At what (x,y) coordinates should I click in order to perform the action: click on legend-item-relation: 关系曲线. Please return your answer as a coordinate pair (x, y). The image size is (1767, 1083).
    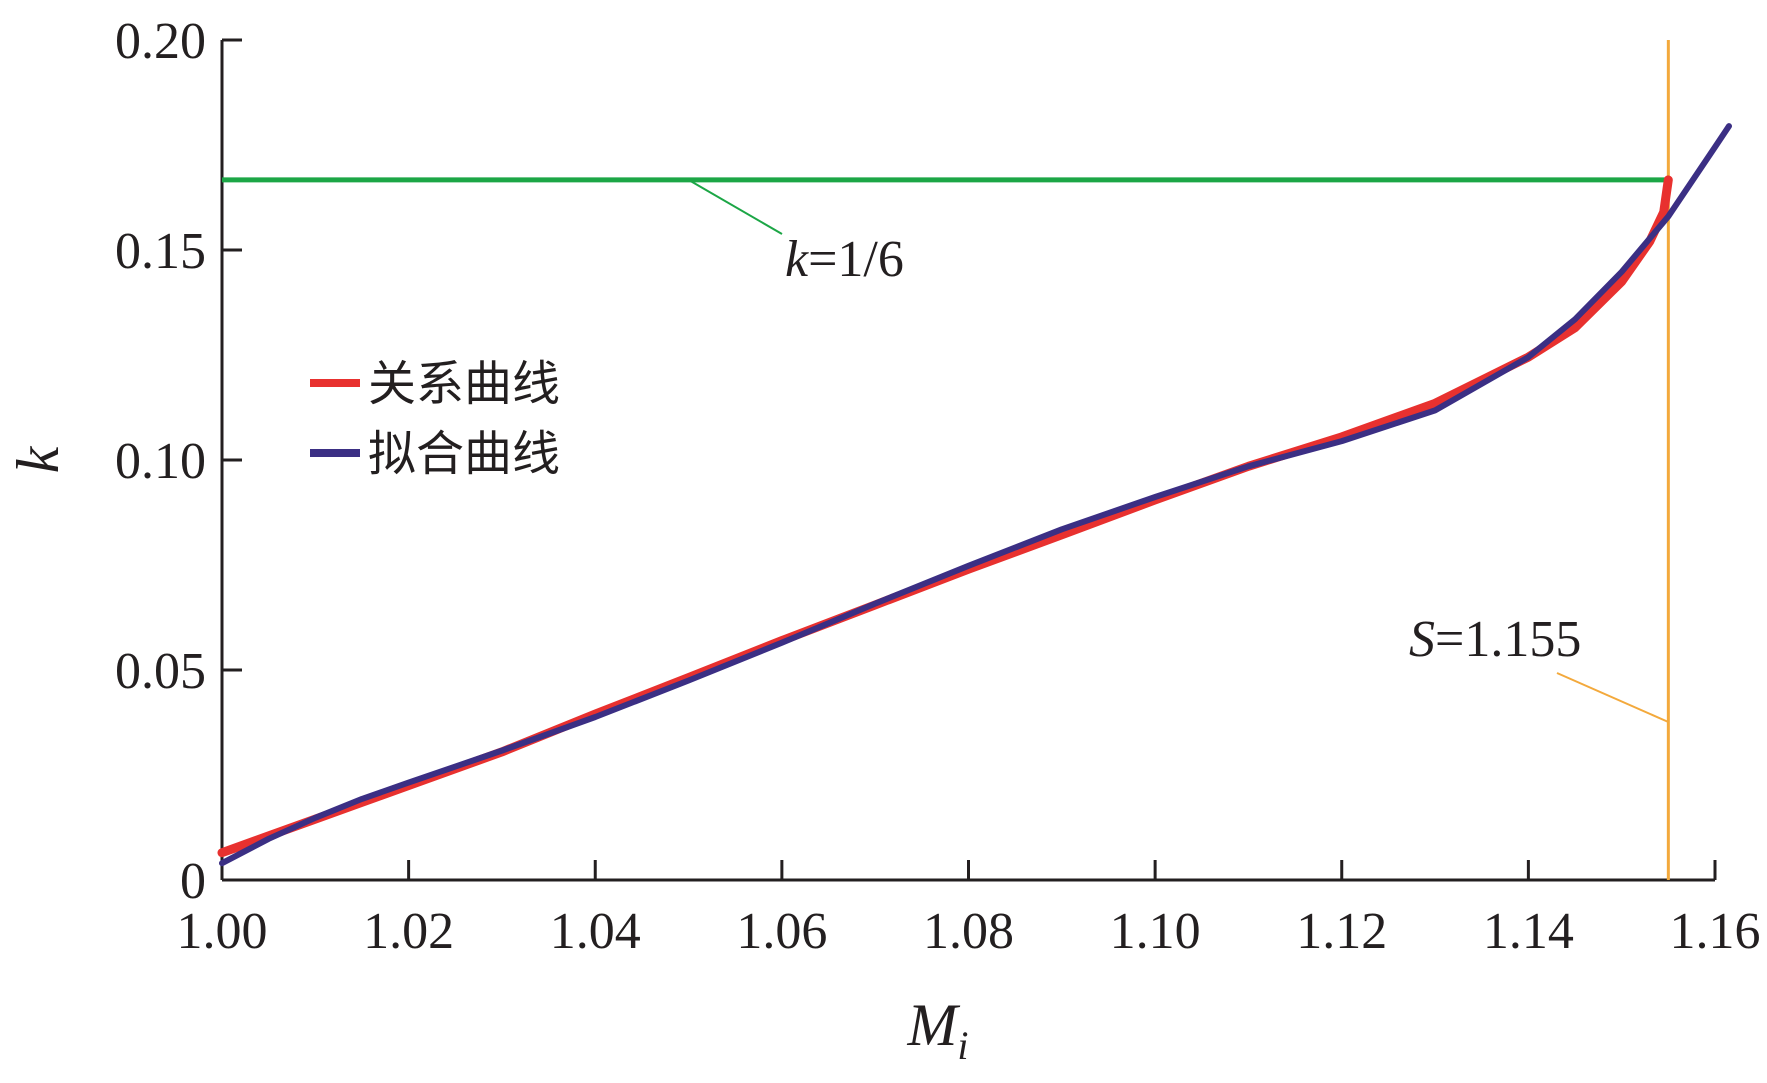
    Looking at the image, I should click on (435, 384).